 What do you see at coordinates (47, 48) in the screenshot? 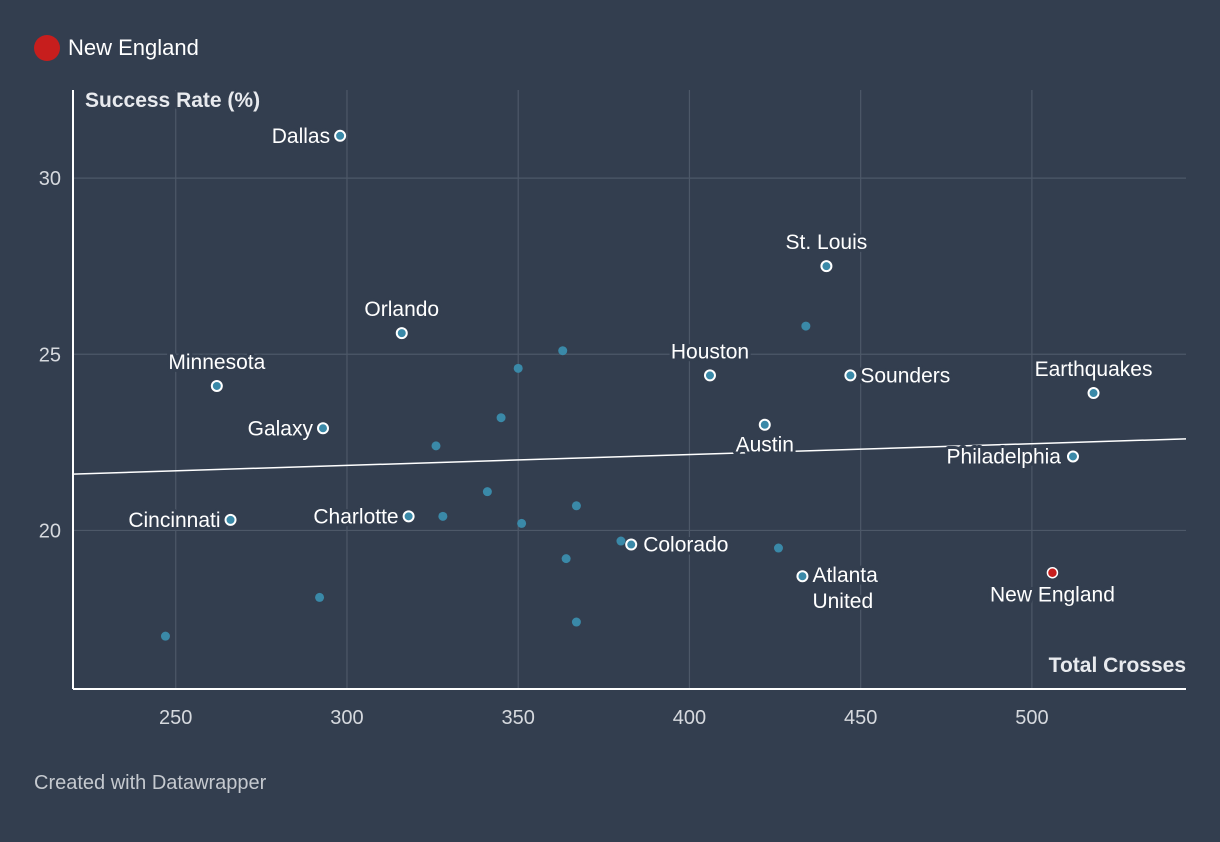
I see `legend-swatch-new-england` at bounding box center [47, 48].